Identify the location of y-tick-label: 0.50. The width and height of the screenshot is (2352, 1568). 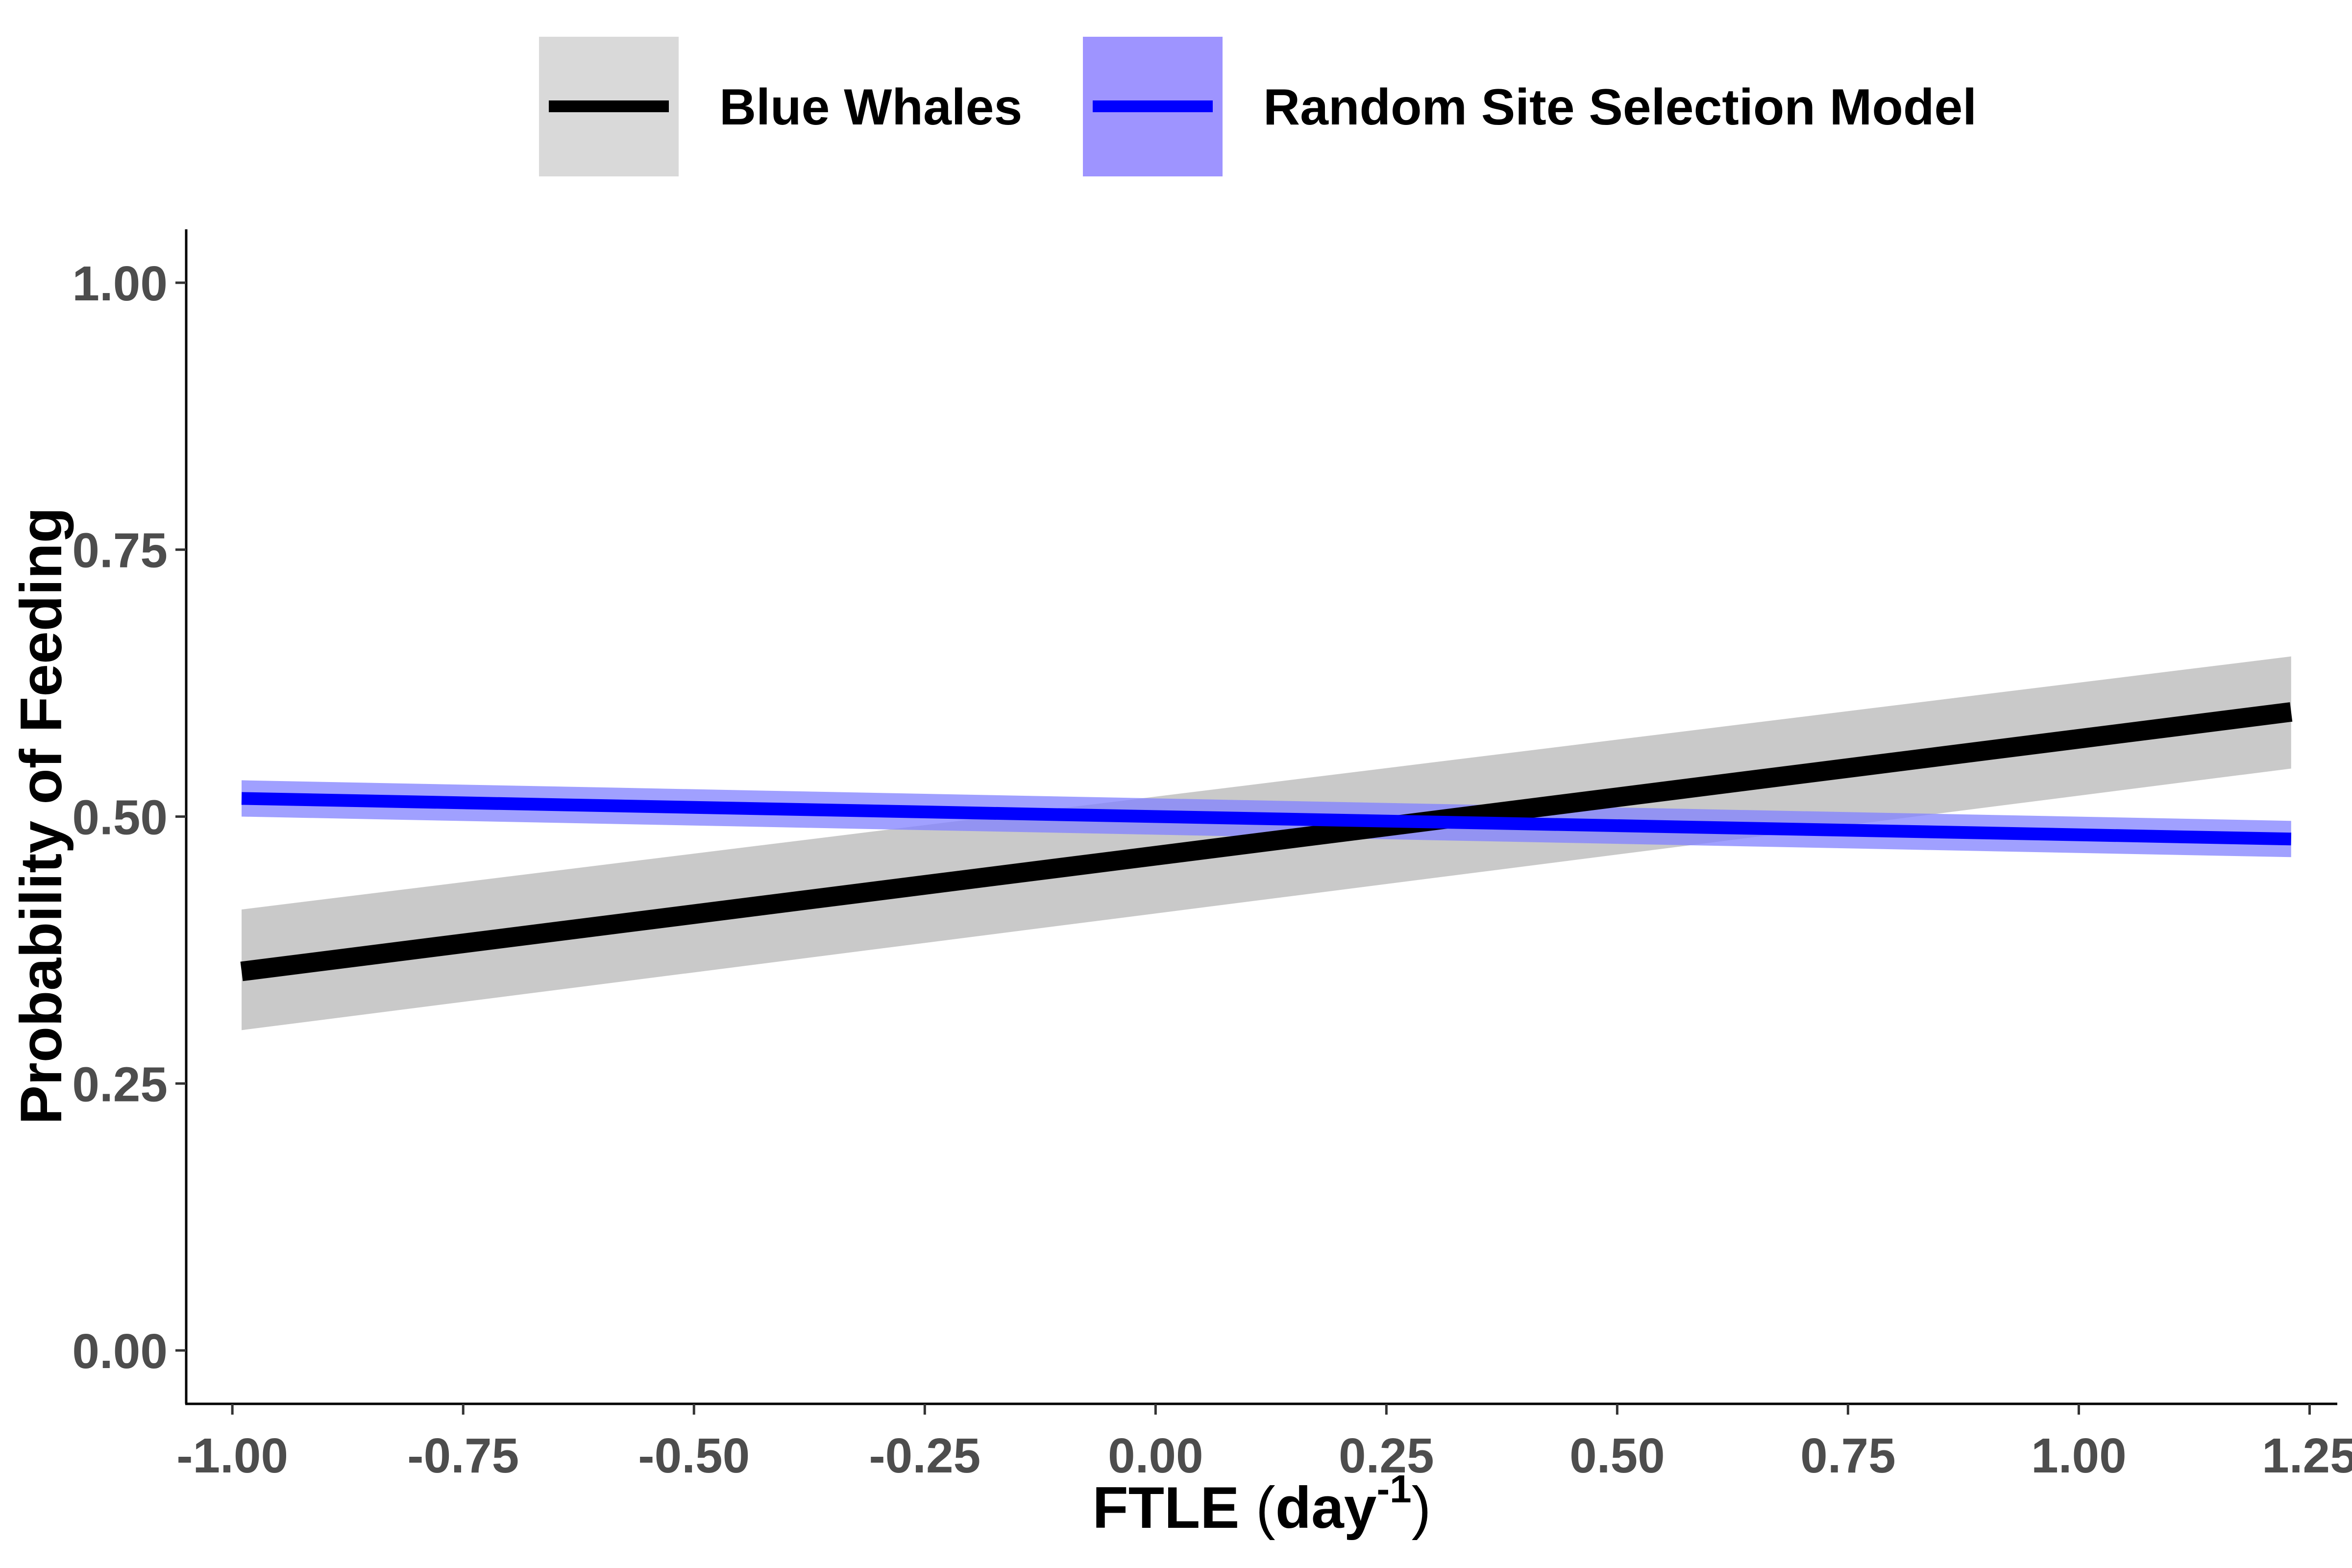
(120, 817).